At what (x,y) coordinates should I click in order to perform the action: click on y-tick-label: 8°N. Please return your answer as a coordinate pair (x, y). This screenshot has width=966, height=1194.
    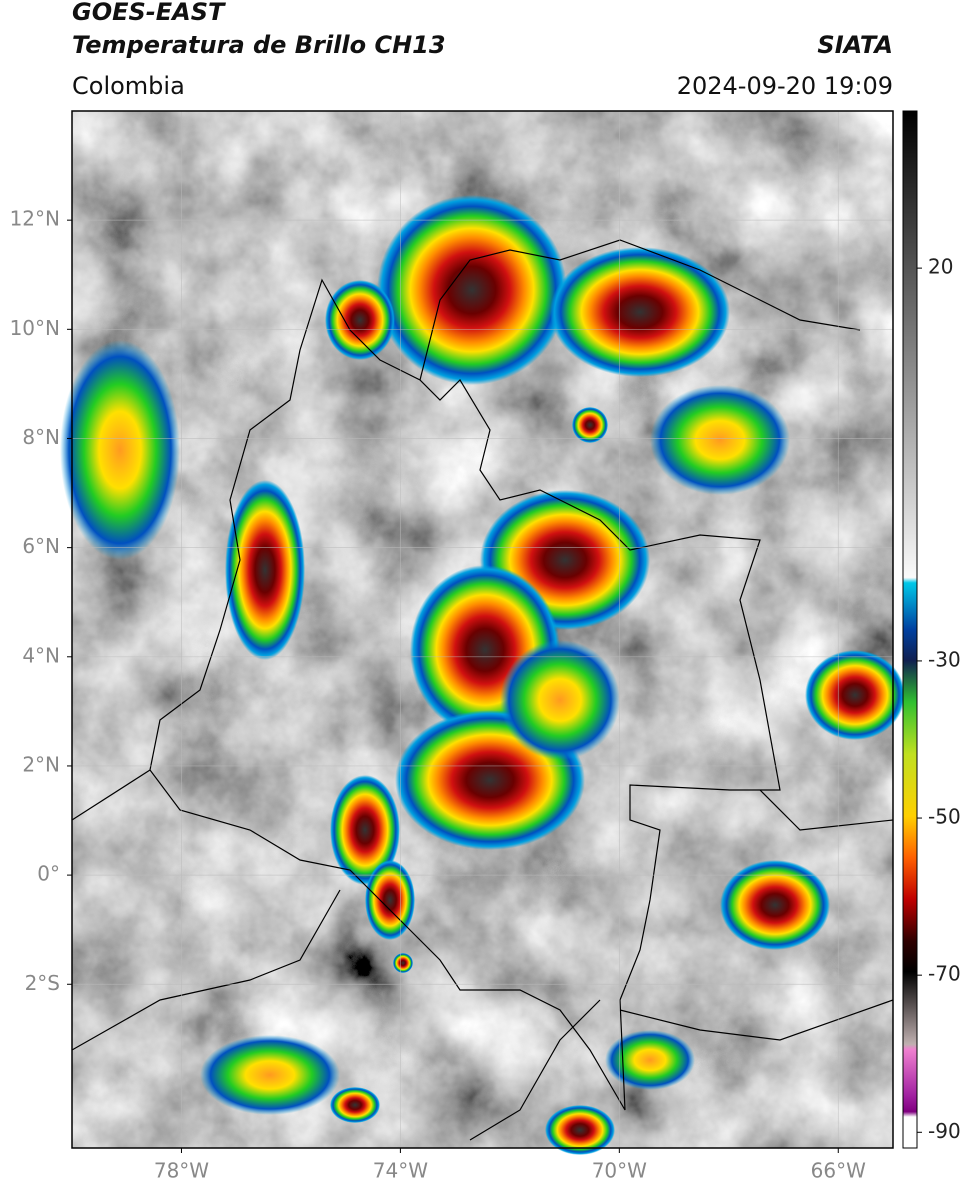
    Looking at the image, I should click on (41, 437).